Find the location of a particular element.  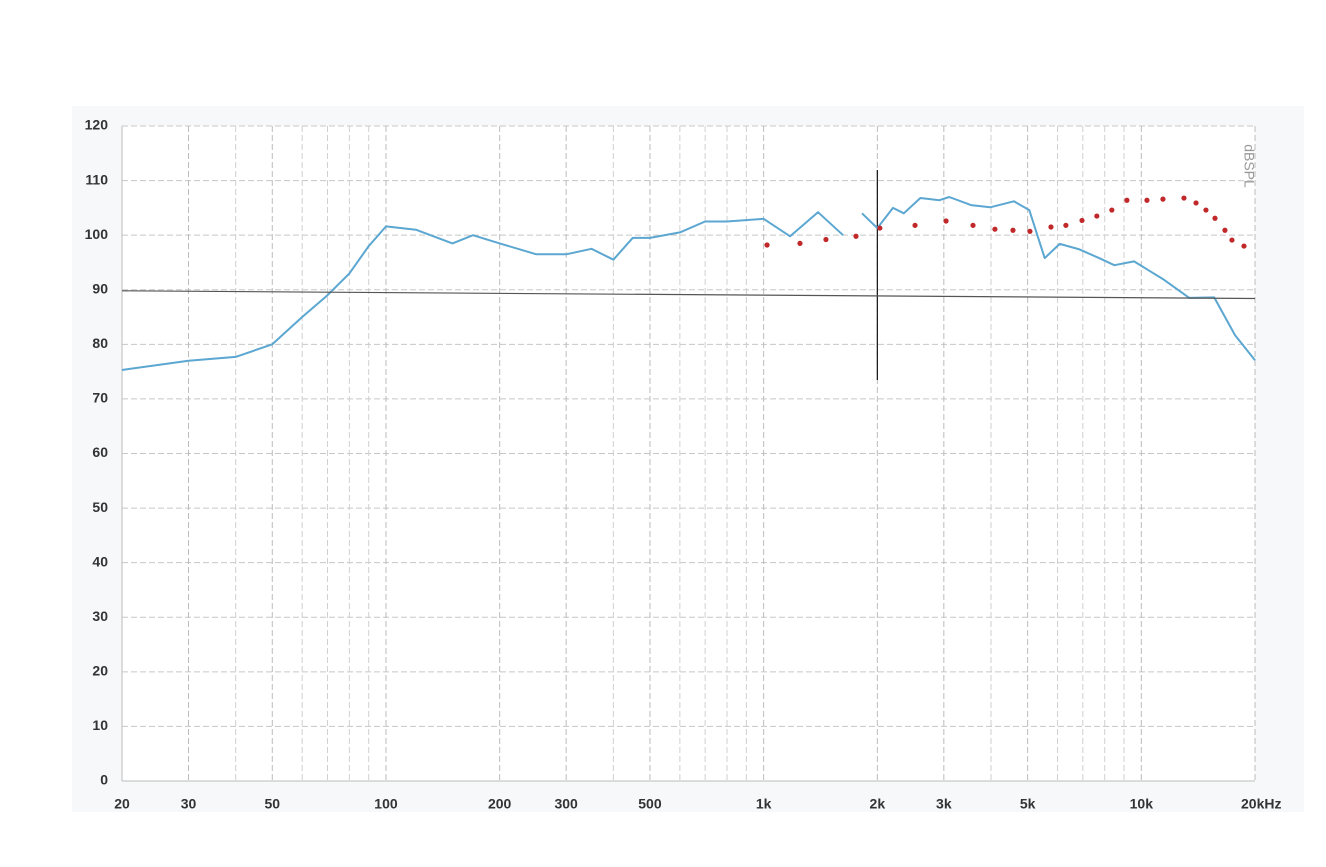

y-tick-label: 10 is located at coordinates (100, 725).